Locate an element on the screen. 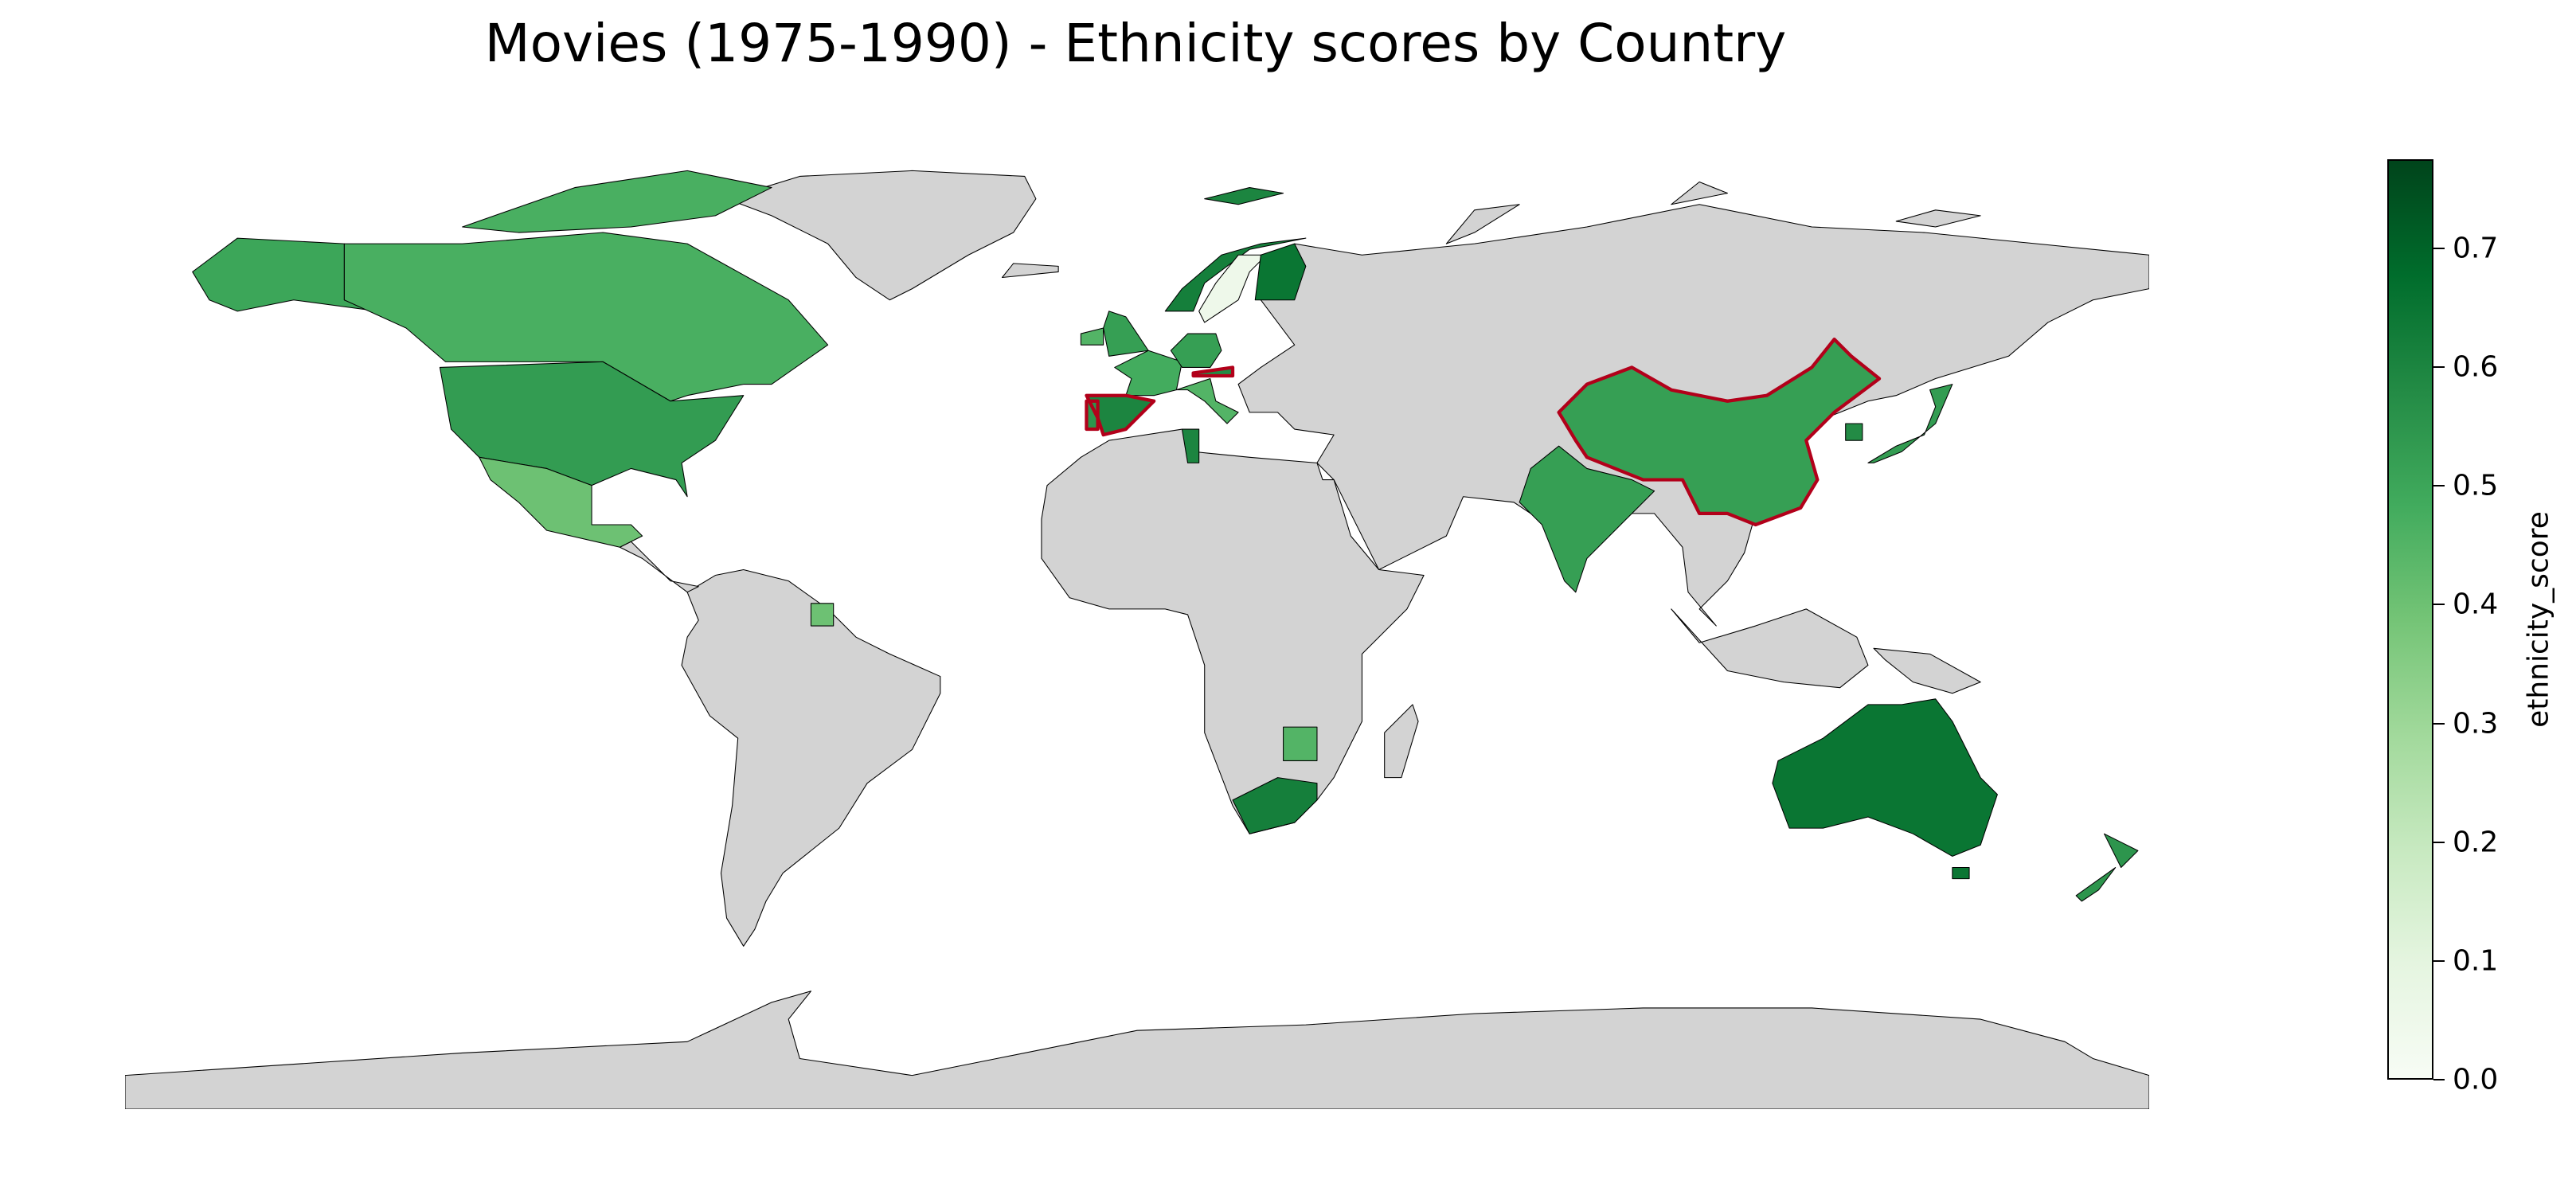  country-norway is located at coordinates (1236, 274).